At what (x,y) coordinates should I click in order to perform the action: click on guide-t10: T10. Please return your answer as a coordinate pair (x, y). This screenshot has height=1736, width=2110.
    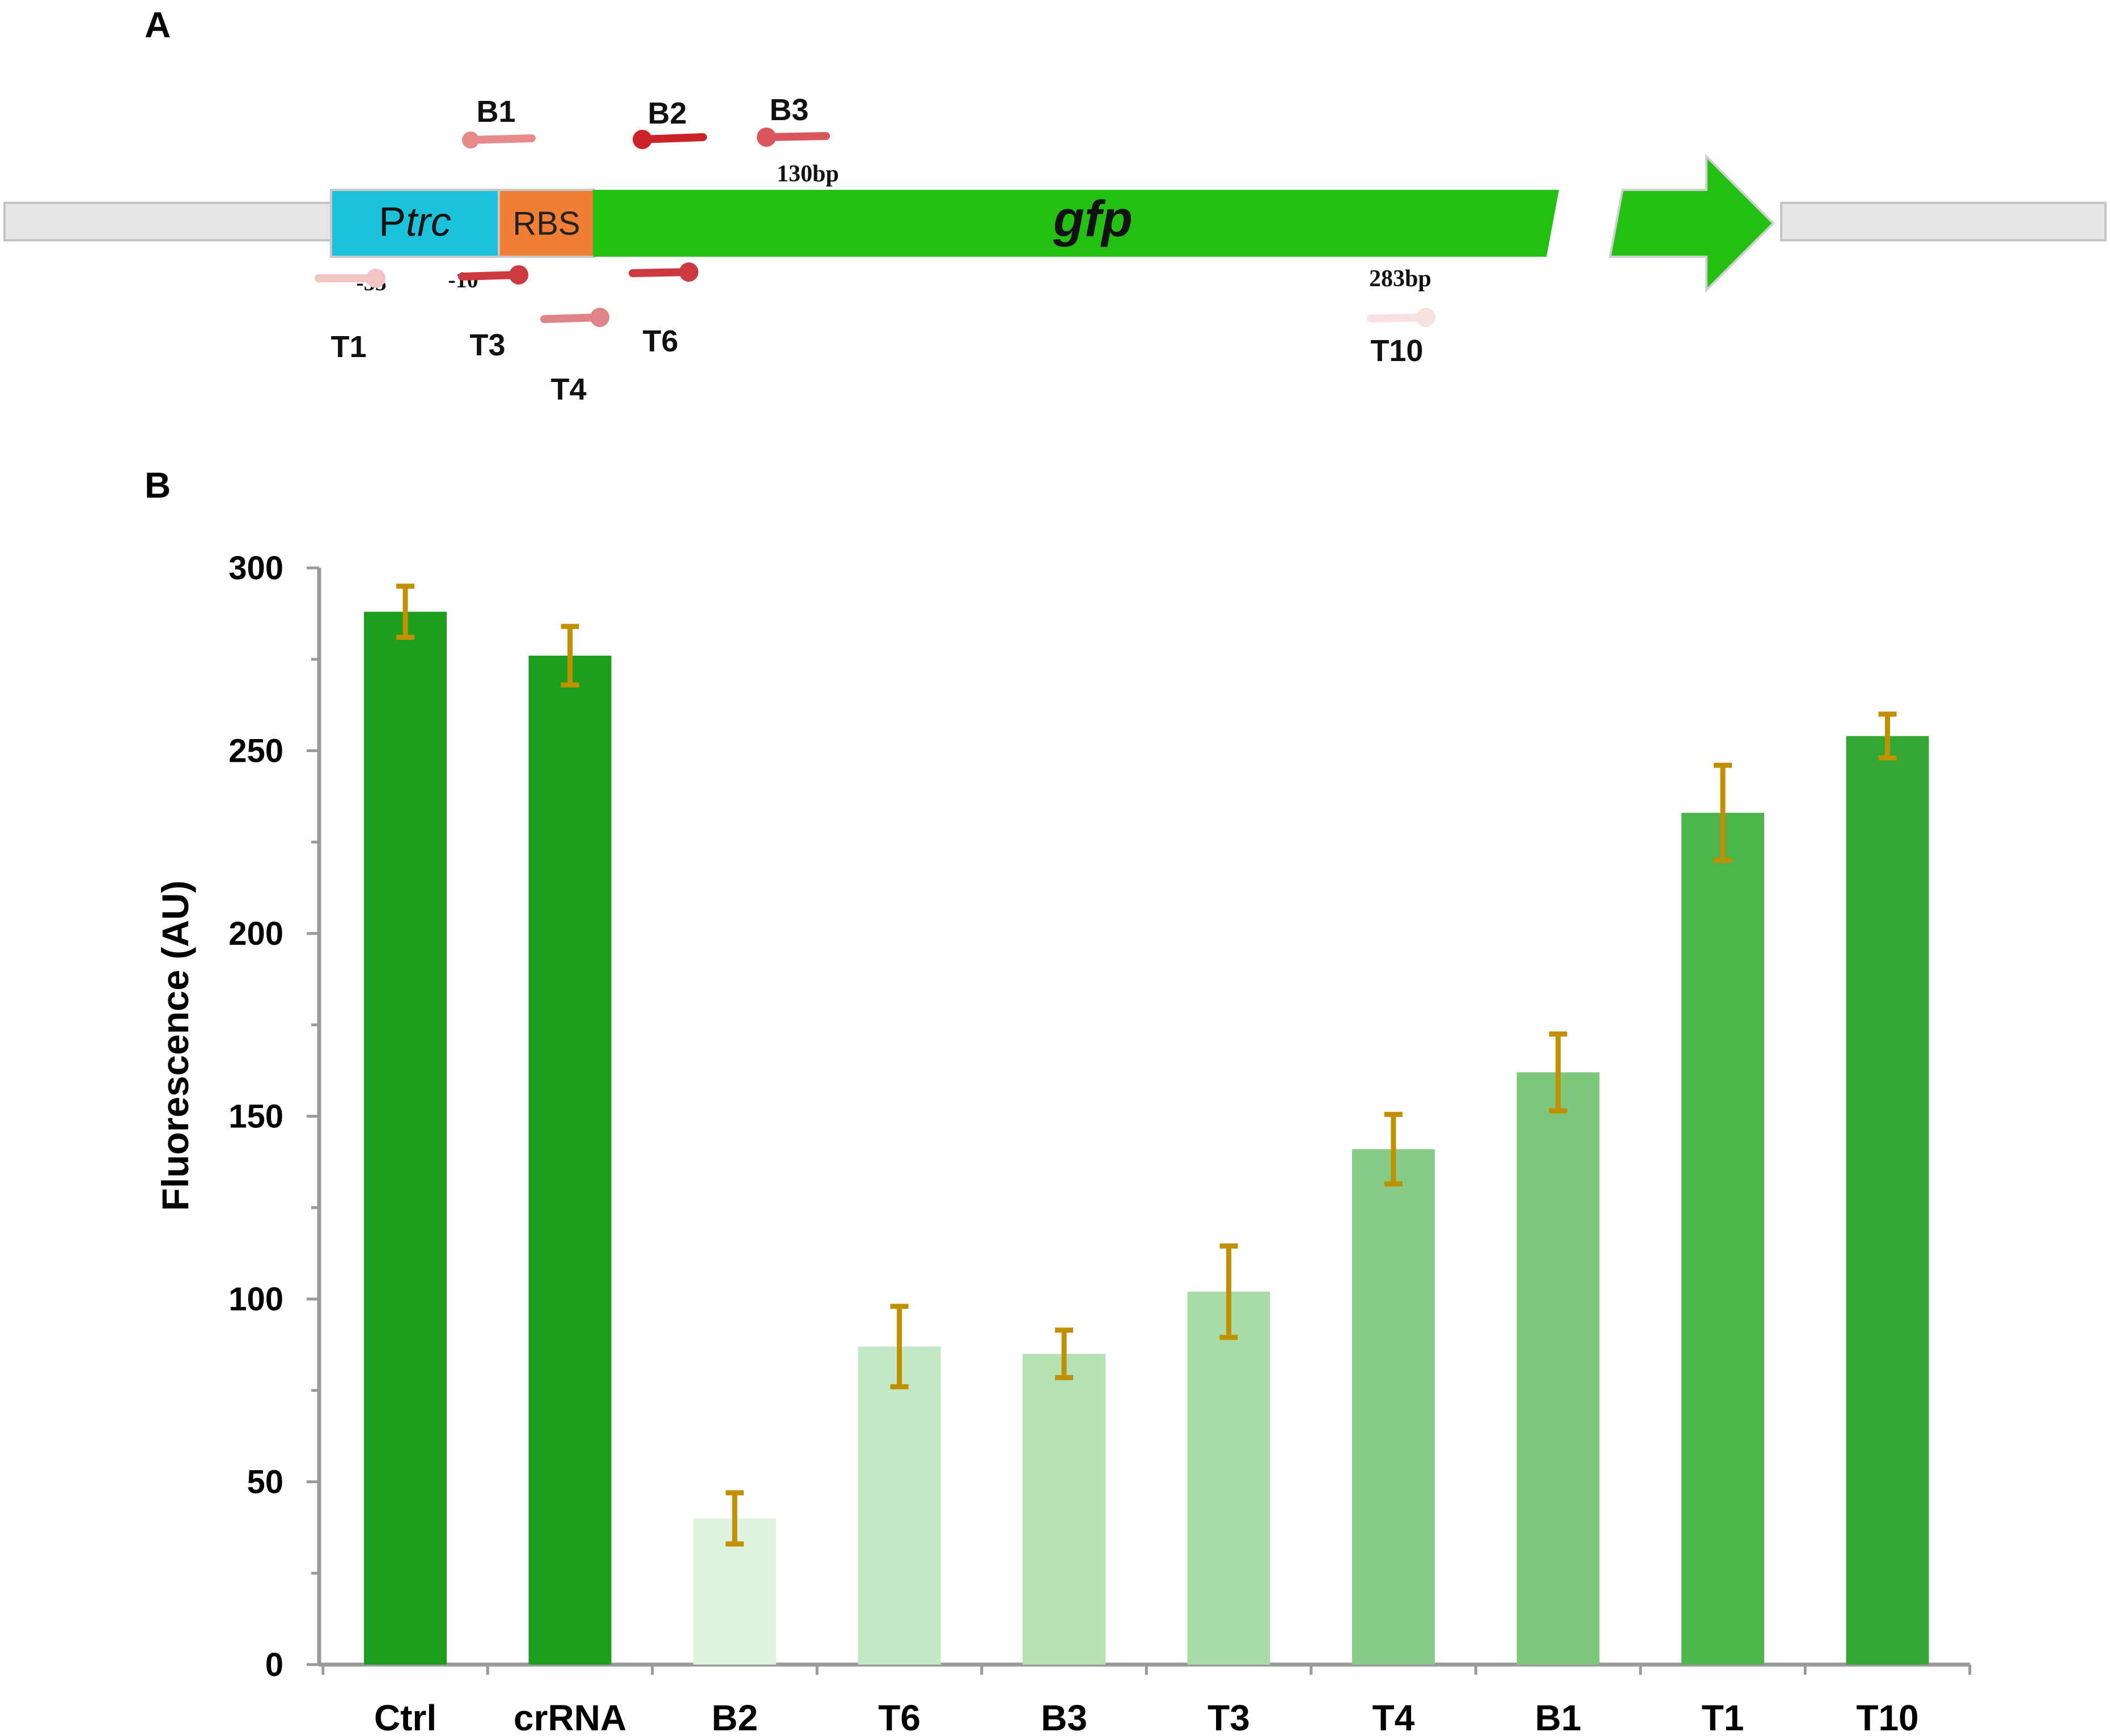
    Looking at the image, I should click on (1401, 338).